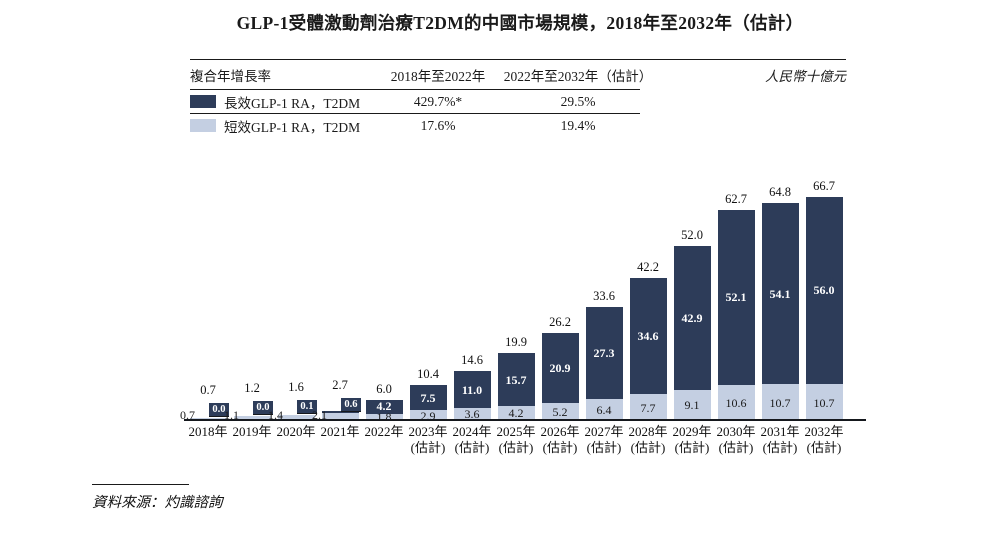  I want to click on bar-column: 54.1 10.7 64.8, so click(780, 294).